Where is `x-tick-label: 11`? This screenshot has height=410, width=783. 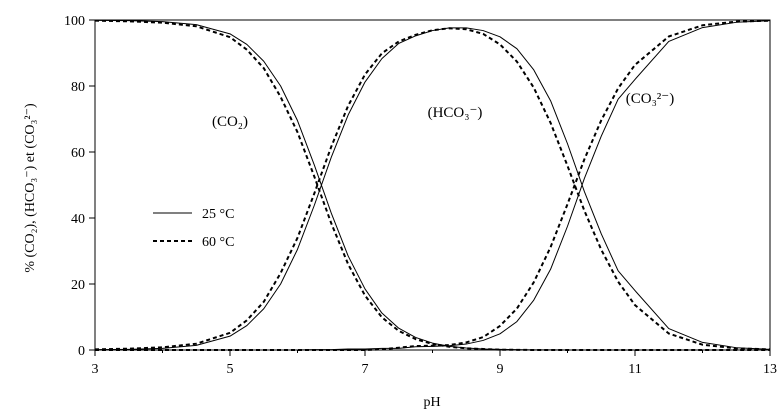 x-tick-label: 11 is located at coordinates (634, 369).